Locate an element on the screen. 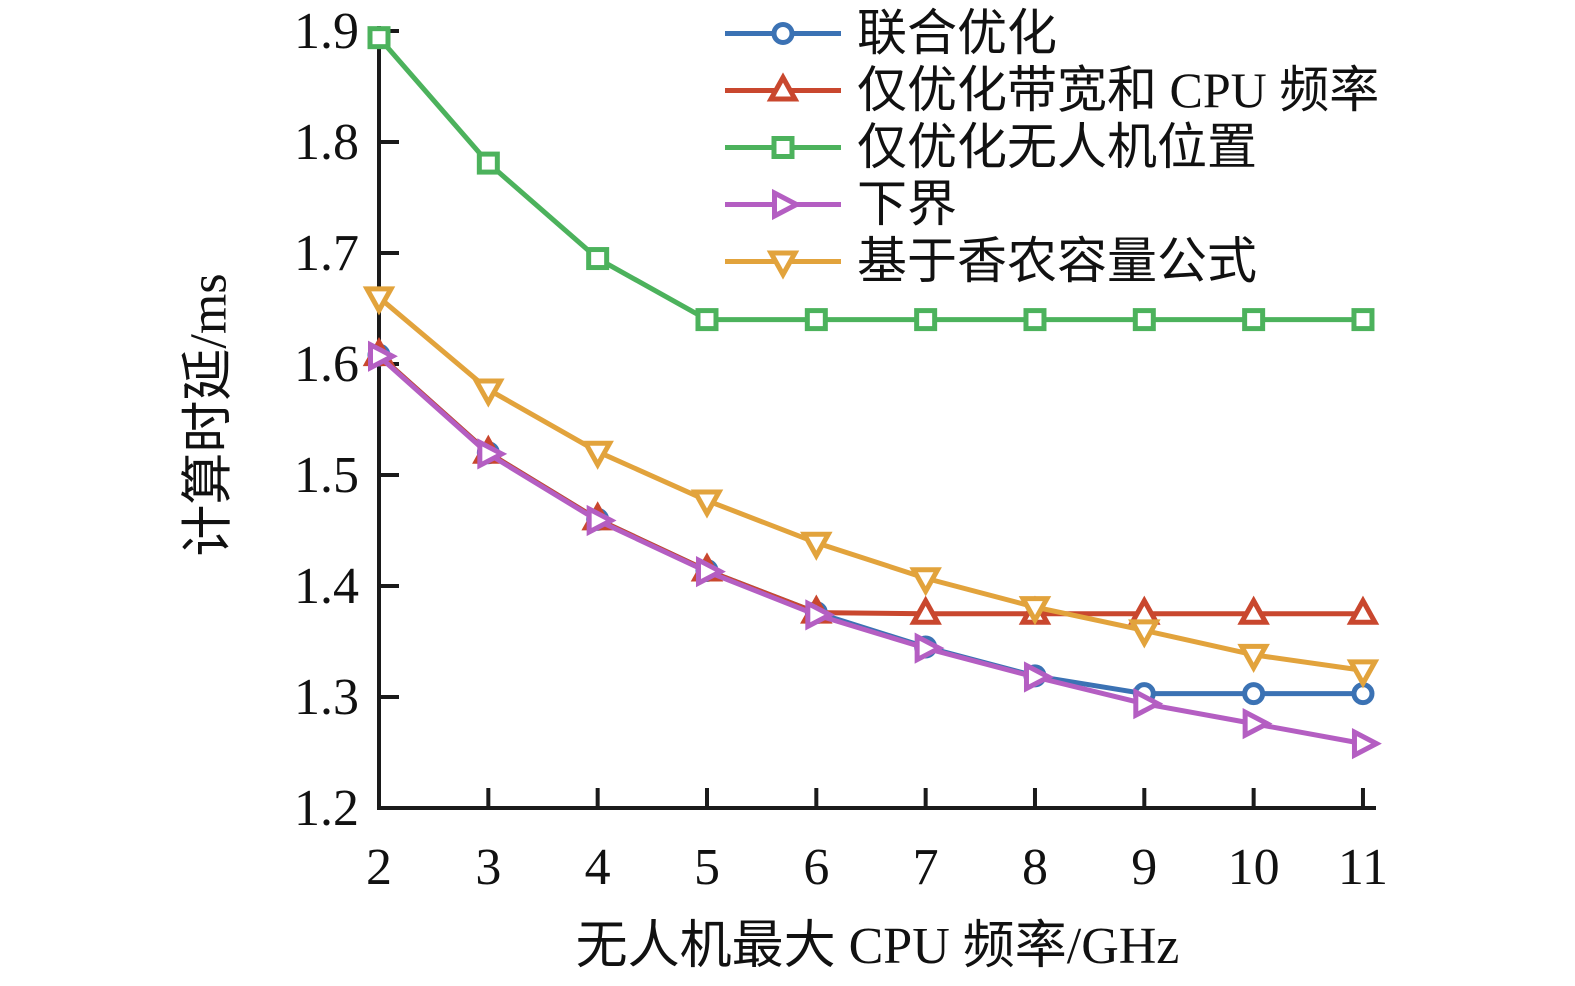 The height and width of the screenshot is (986, 1575). y-tick-label: 1.2 is located at coordinates (326, 808).